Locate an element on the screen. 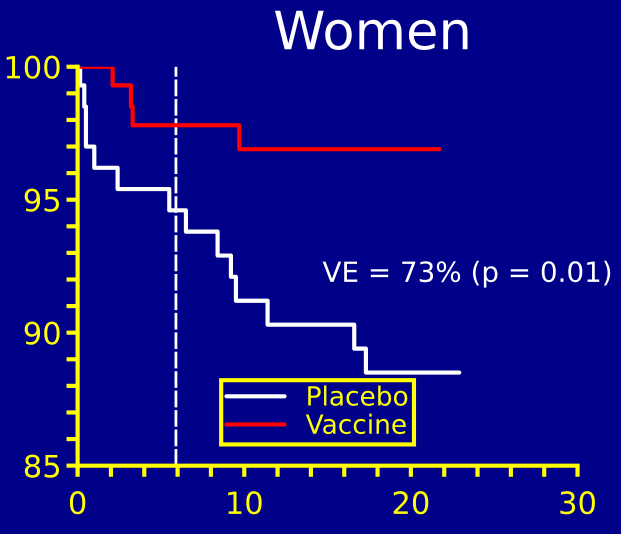 This screenshot has height=534, width=621. y-tick-label: 100 is located at coordinates (33, 67).